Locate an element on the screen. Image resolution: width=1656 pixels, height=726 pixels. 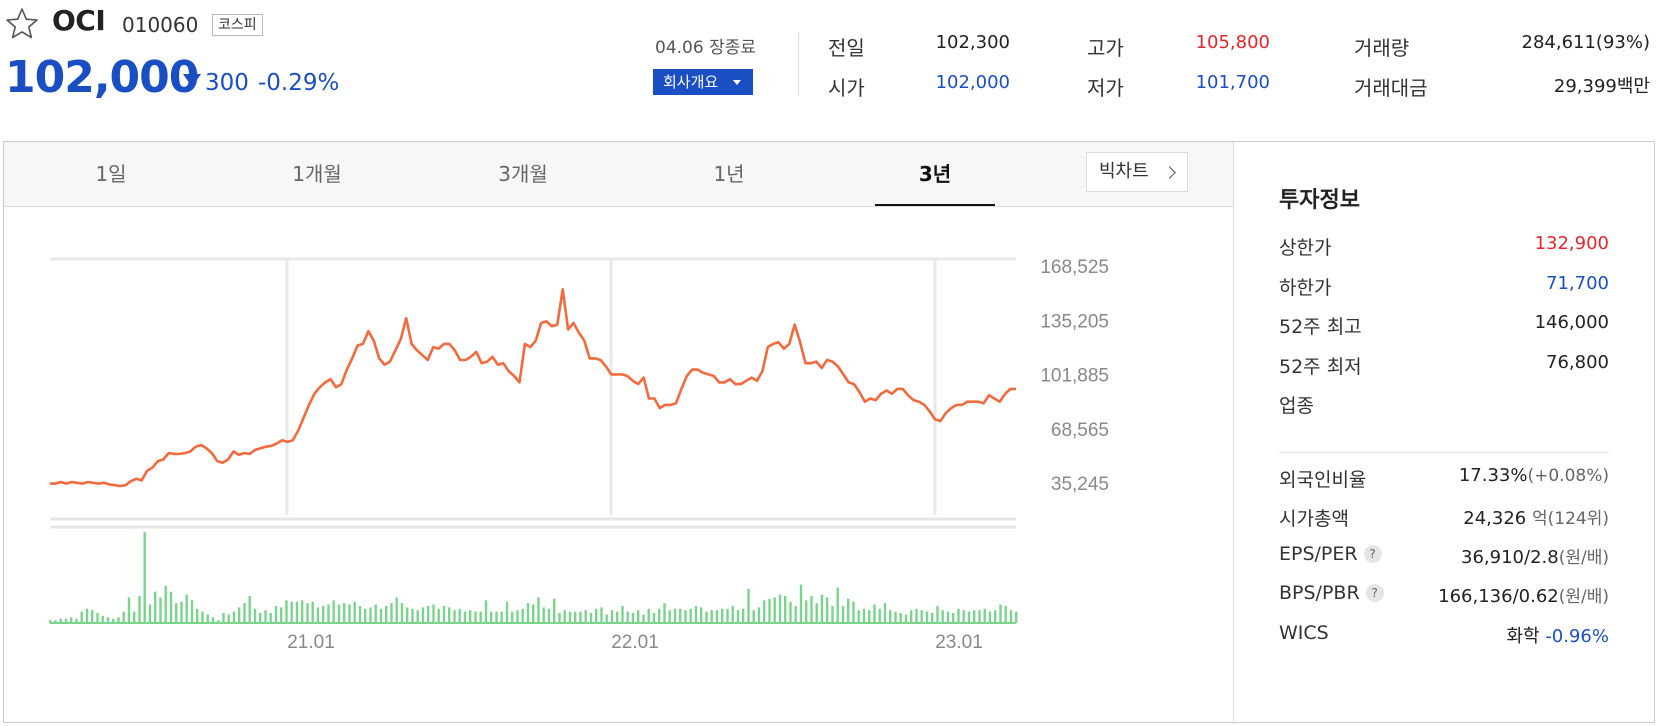
eps-per-unit: (원/배) is located at coordinates (1583, 558).